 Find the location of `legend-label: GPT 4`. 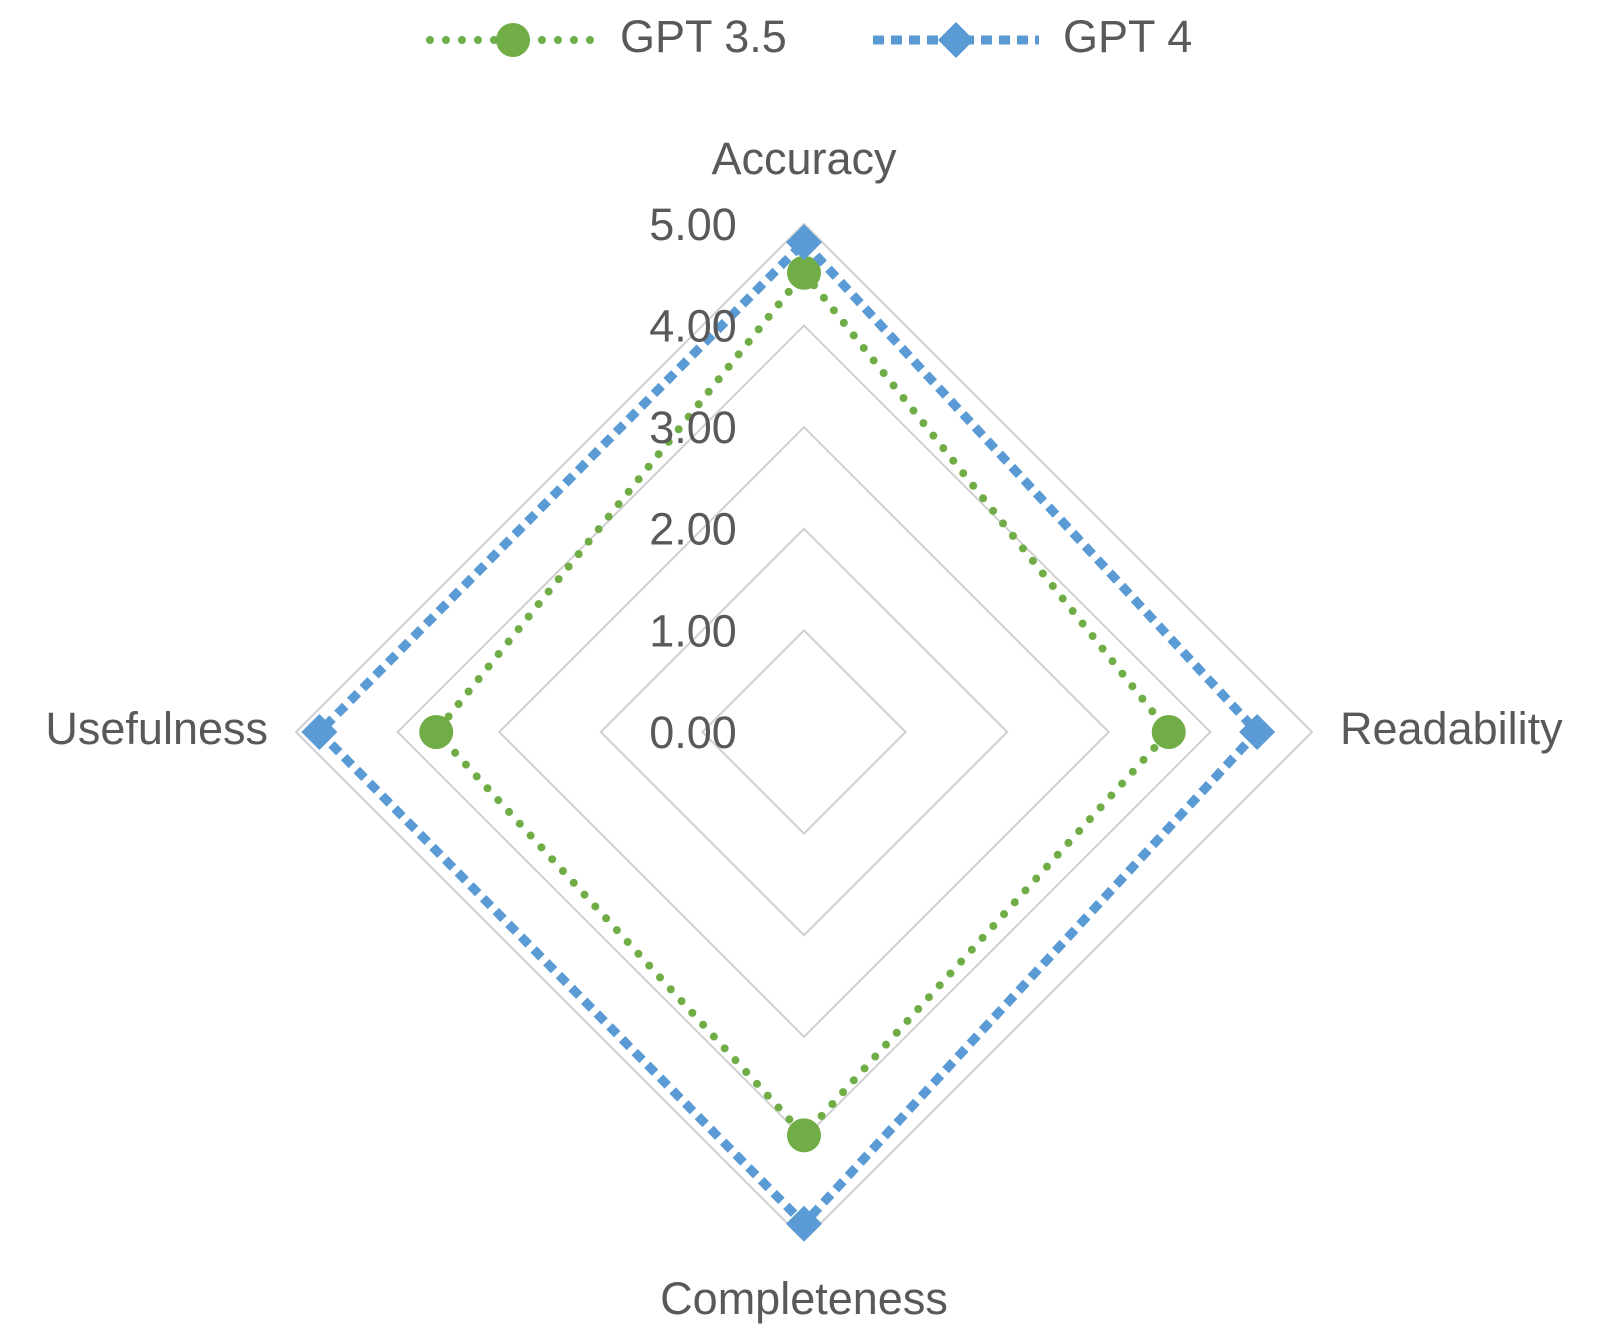

legend-label: GPT 4 is located at coordinates (1127, 36).